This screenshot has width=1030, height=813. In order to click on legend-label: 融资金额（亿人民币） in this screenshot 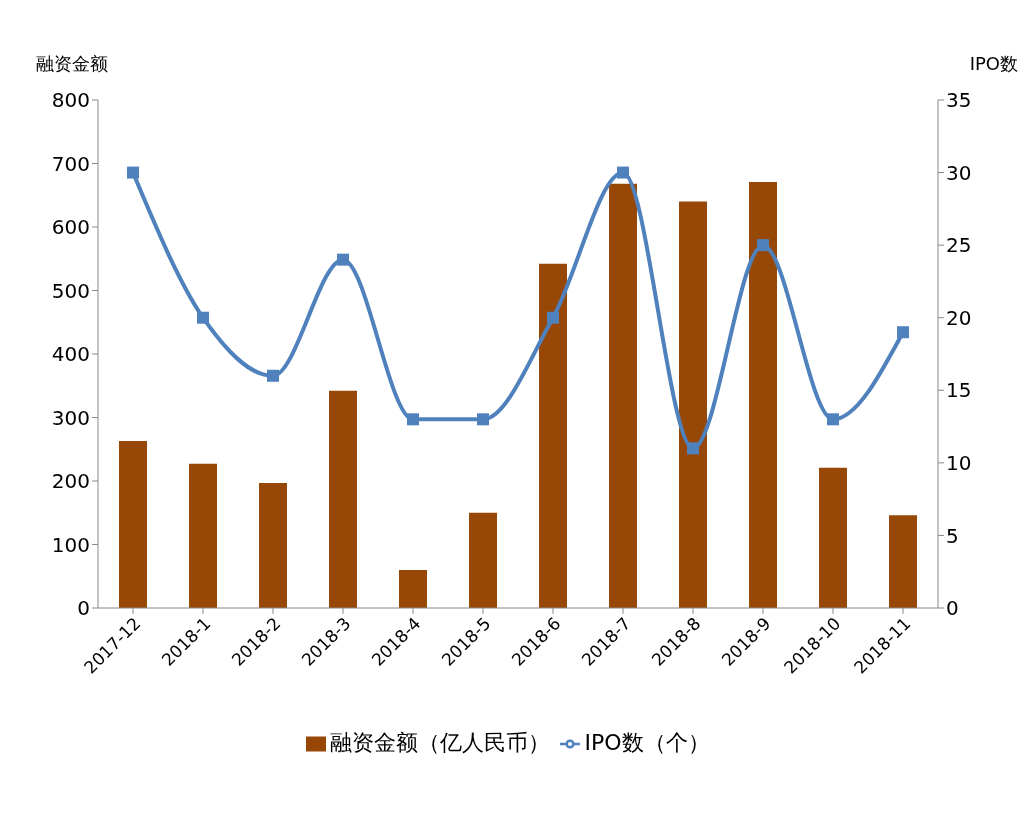, I will do `click(440, 742)`.